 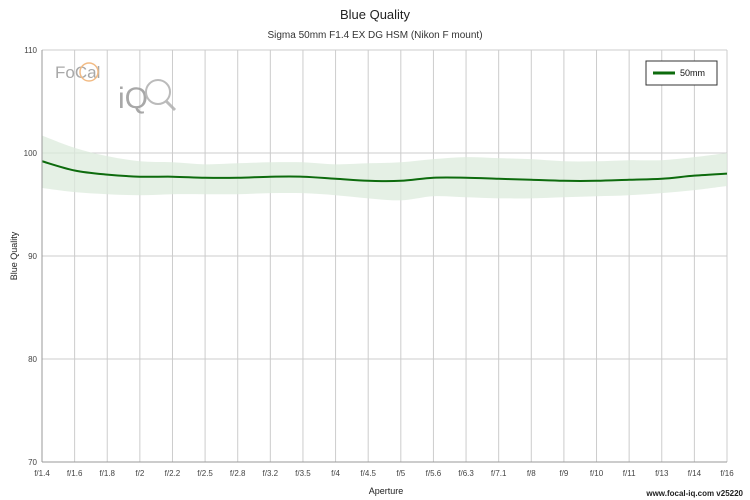 I want to click on legend: 50mm, so click(x=681, y=73).